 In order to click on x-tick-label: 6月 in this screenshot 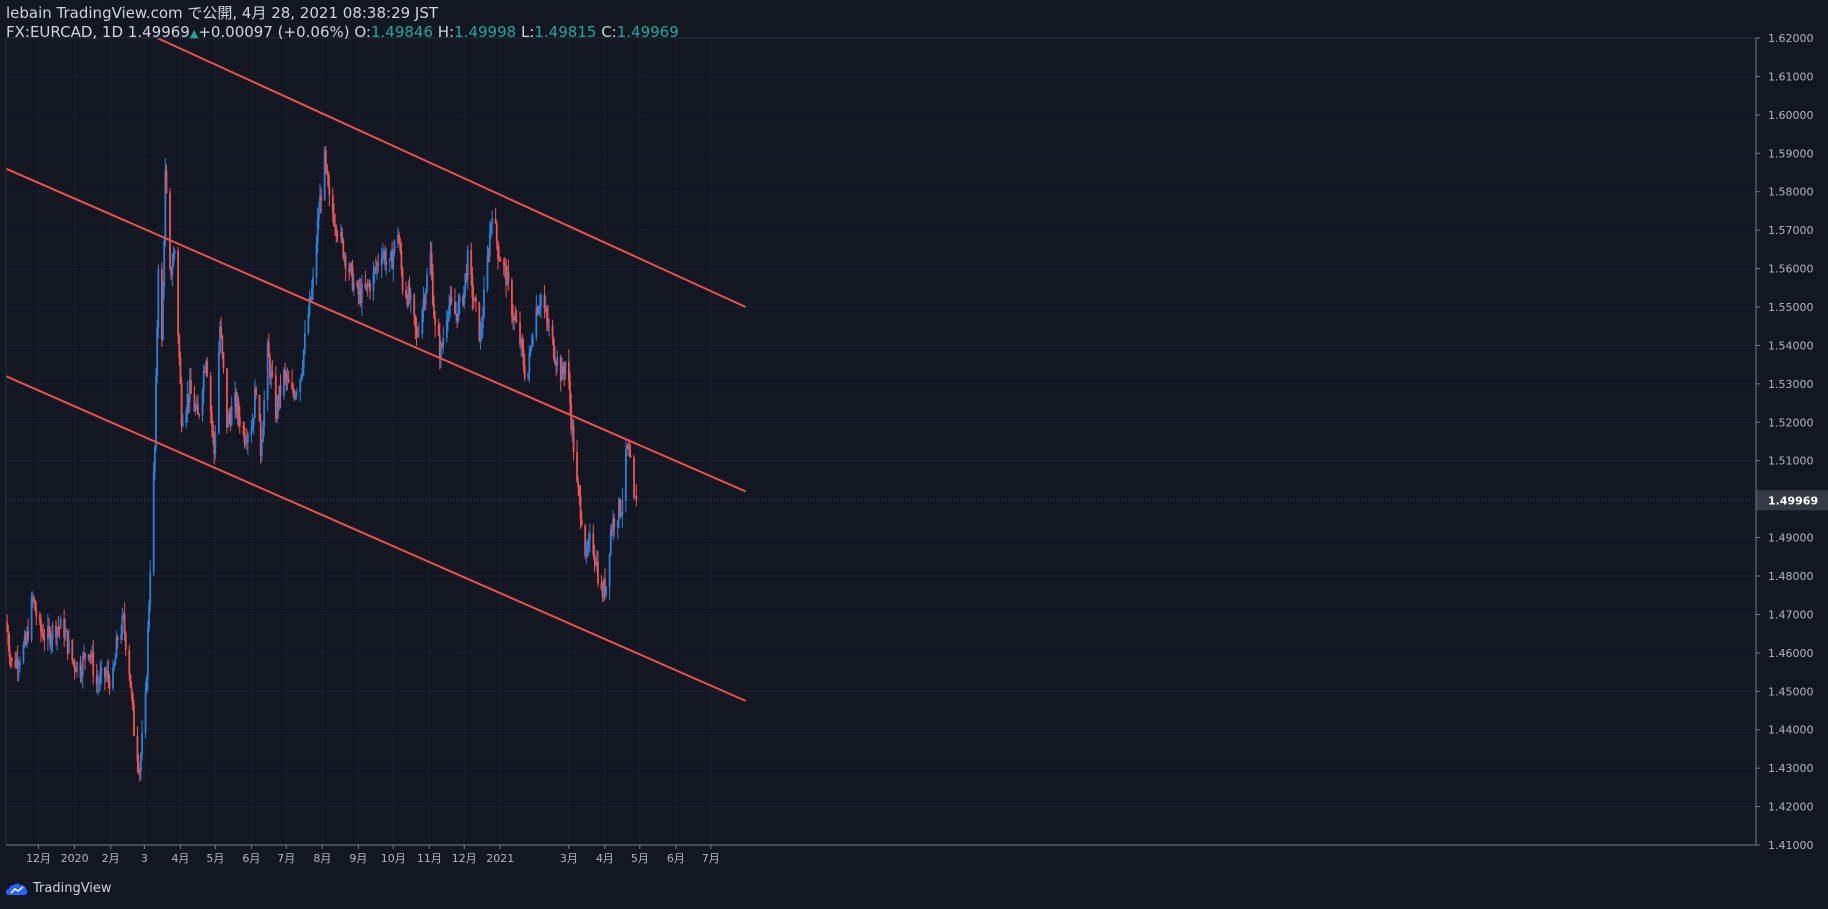, I will do `click(251, 858)`.